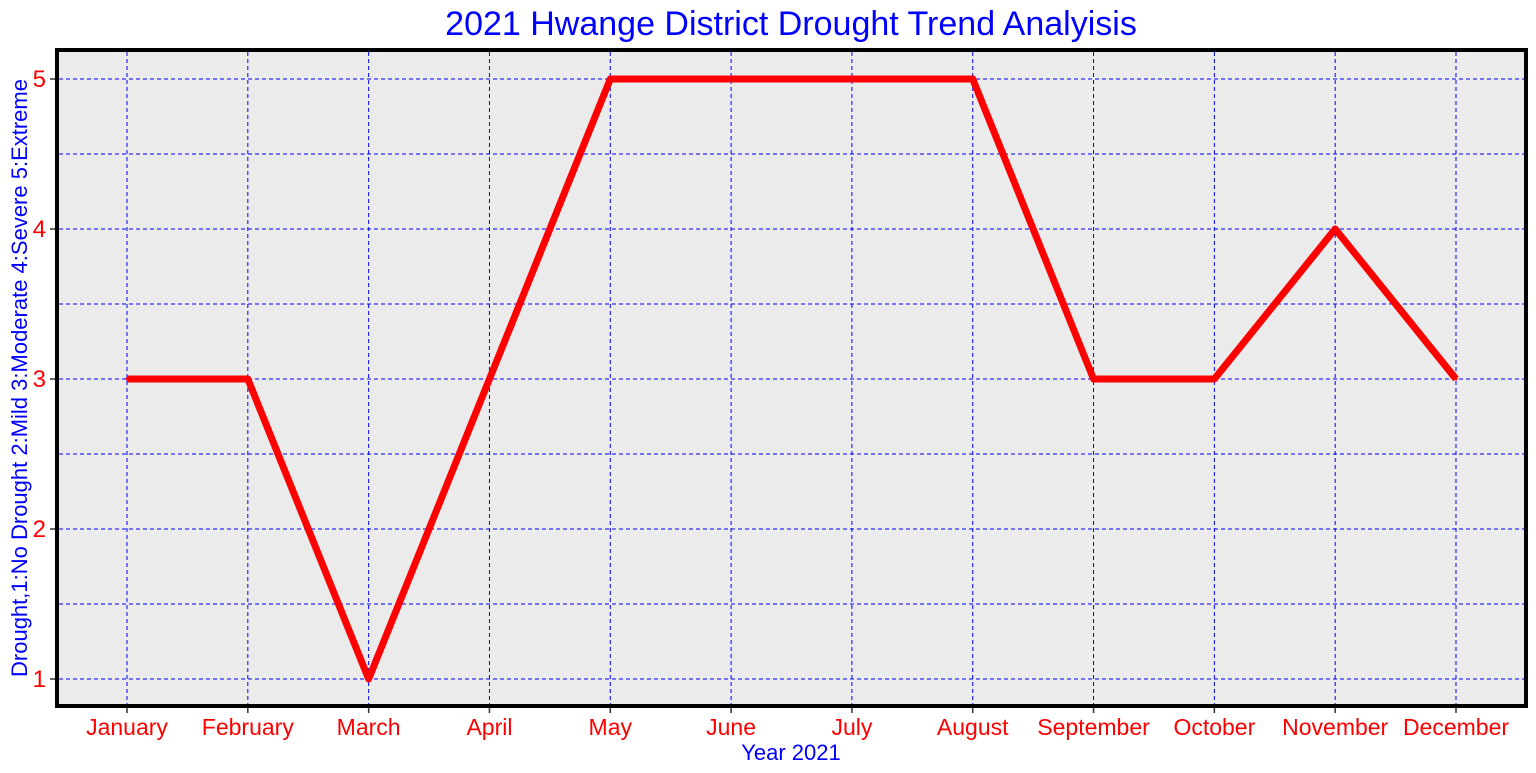 The image size is (1536, 773). I want to click on x-tick-label: May, so click(611, 727).